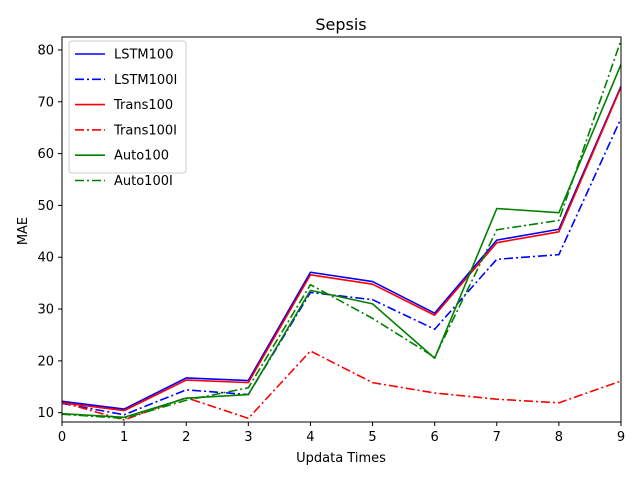 This screenshot has height=480, width=640. What do you see at coordinates (559, 437) in the screenshot?
I see `x-tick-label: 8` at bounding box center [559, 437].